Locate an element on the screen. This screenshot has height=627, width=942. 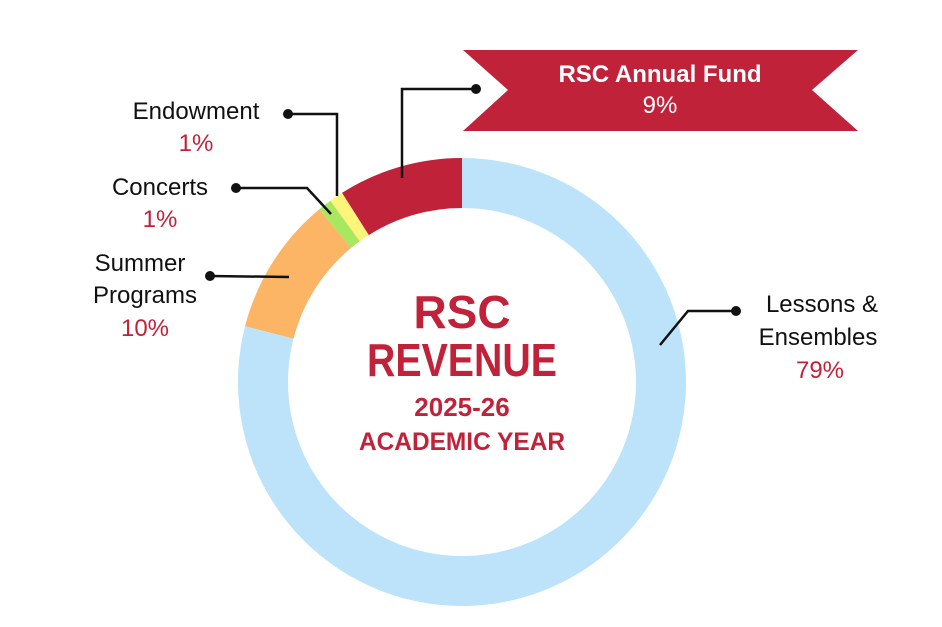
annual-fund-pct: 9% is located at coordinates (660, 105).